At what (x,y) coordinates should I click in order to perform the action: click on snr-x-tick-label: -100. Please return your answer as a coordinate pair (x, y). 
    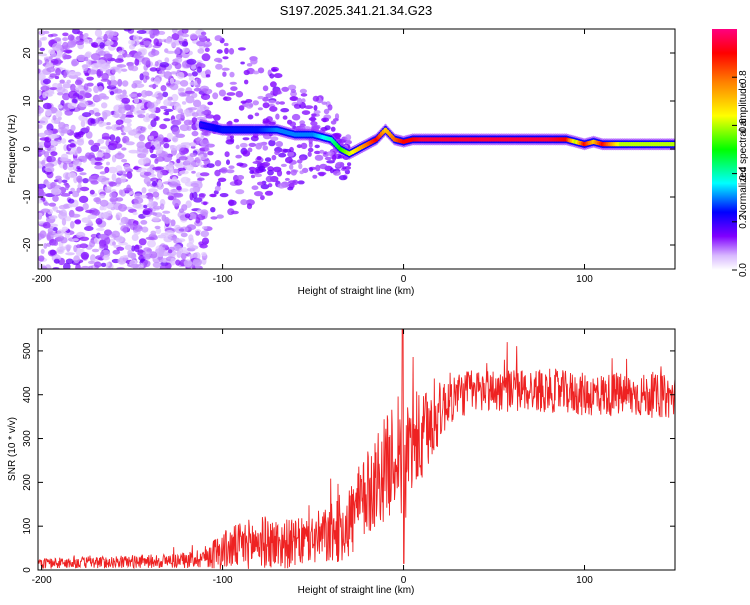
    Looking at the image, I should click on (223, 580).